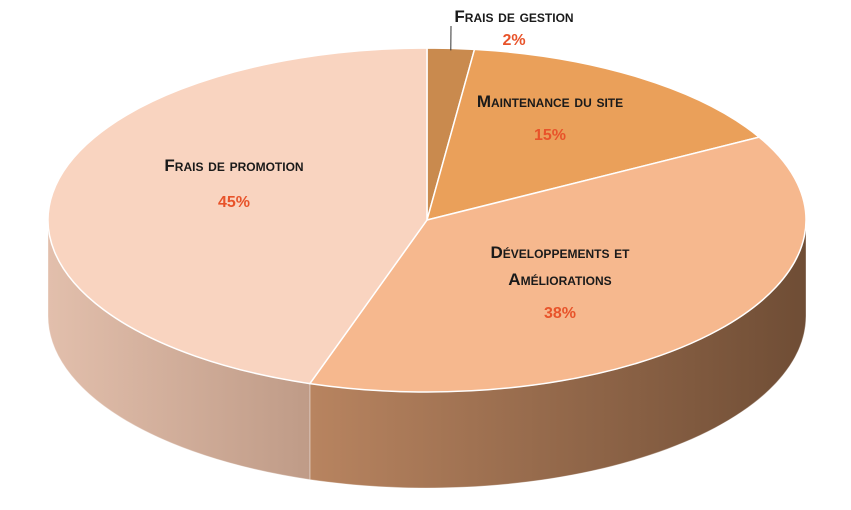  Describe the element at coordinates (513, 16) in the screenshot. I see `slice-label-1: Frais de gestion` at that location.